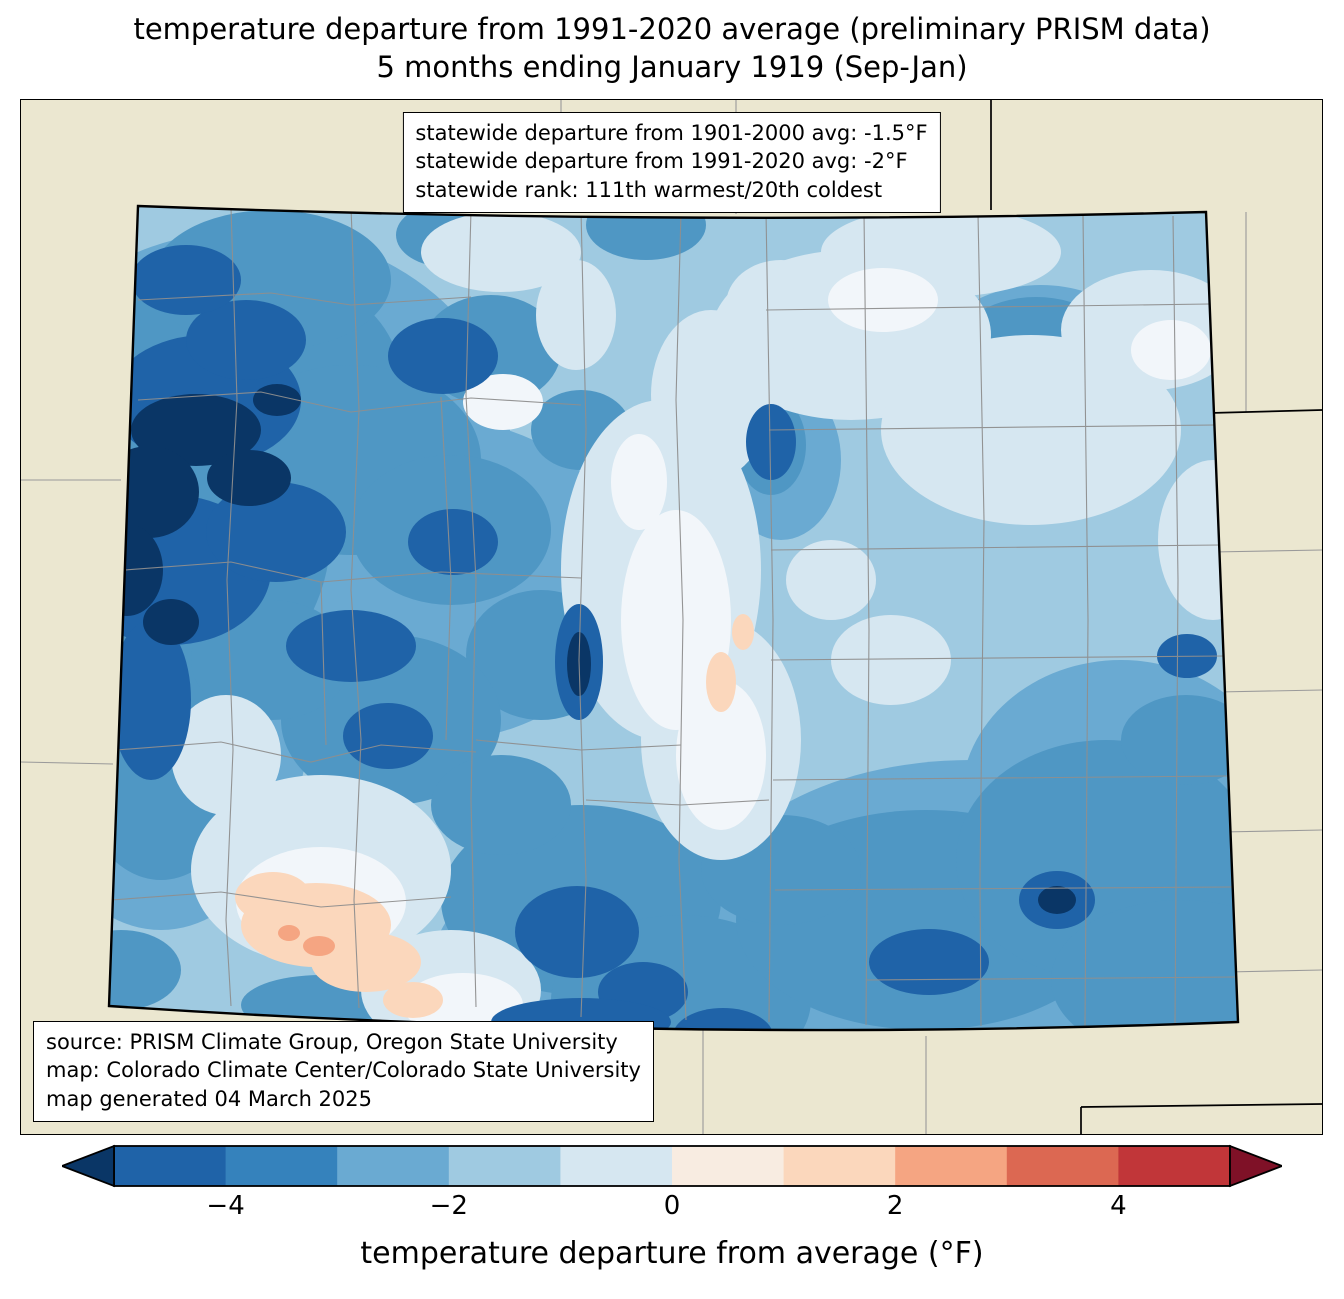 Image resolution: width=1344 pixels, height=1299 pixels. Describe the element at coordinates (895, 1206) in the screenshot. I see `colorbar-tick: 2` at that location.